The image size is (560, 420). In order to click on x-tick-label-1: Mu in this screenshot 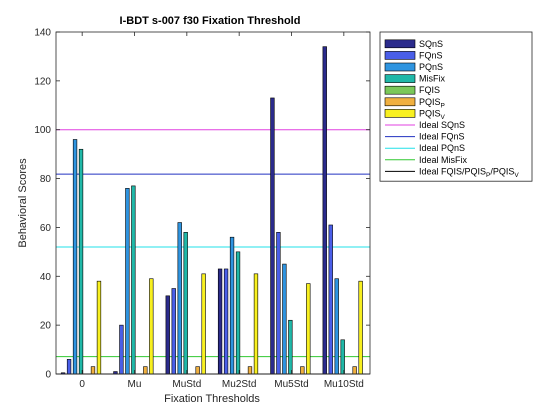, I will do `click(135, 384)`.